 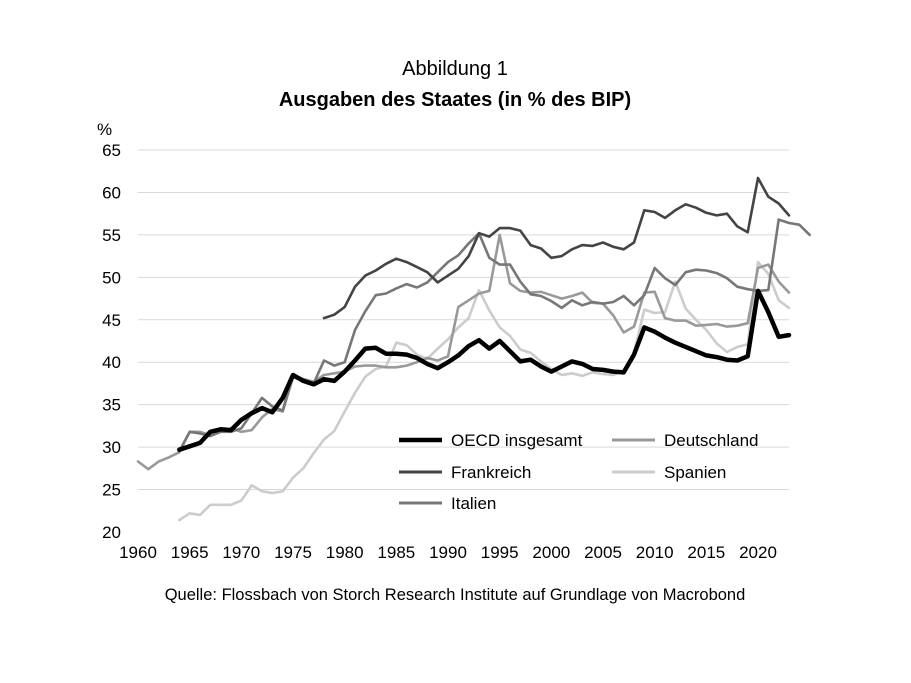 What do you see at coordinates (111, 235) in the screenshot?
I see `y-tick-label: 55` at bounding box center [111, 235].